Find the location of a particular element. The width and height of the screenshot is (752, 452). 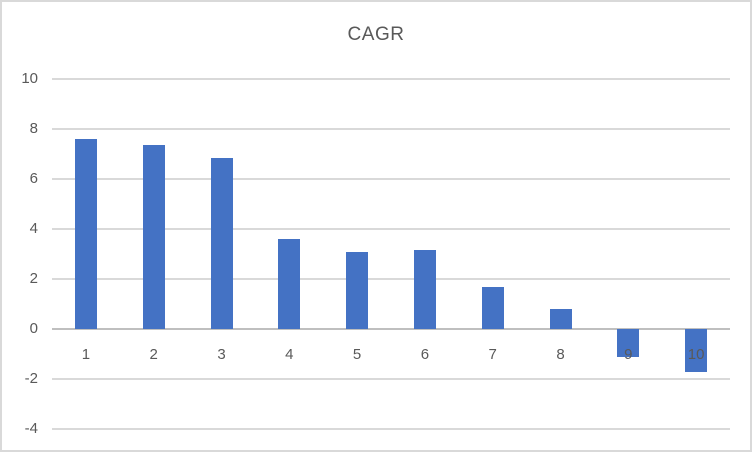

y-axis-tick-label: 2 is located at coordinates (33, 278).